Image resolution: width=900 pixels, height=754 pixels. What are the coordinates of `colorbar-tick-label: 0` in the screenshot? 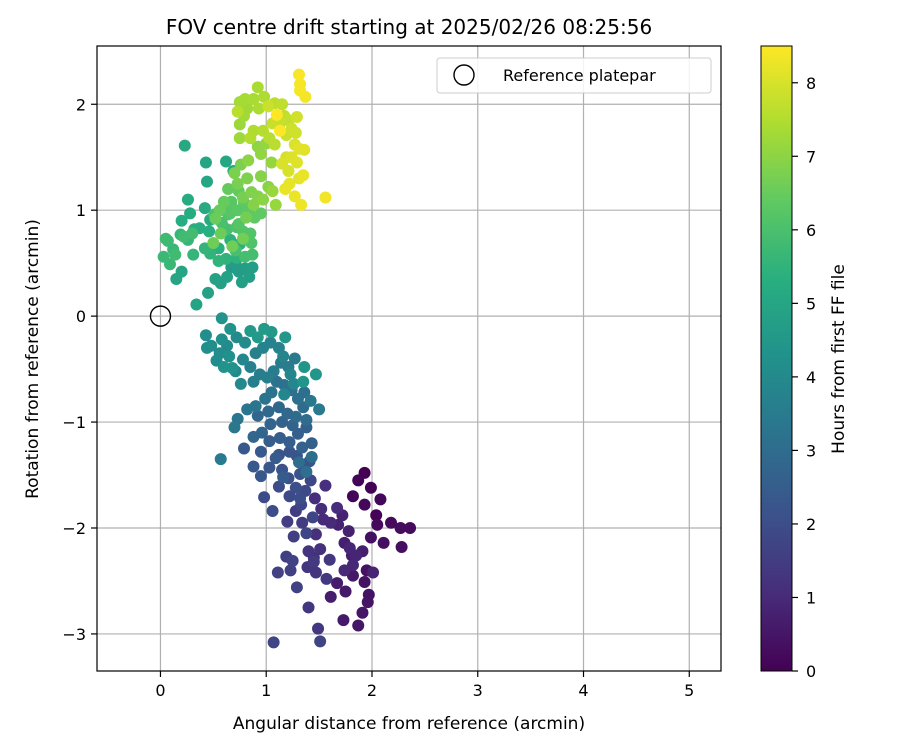 It's located at (811, 671).